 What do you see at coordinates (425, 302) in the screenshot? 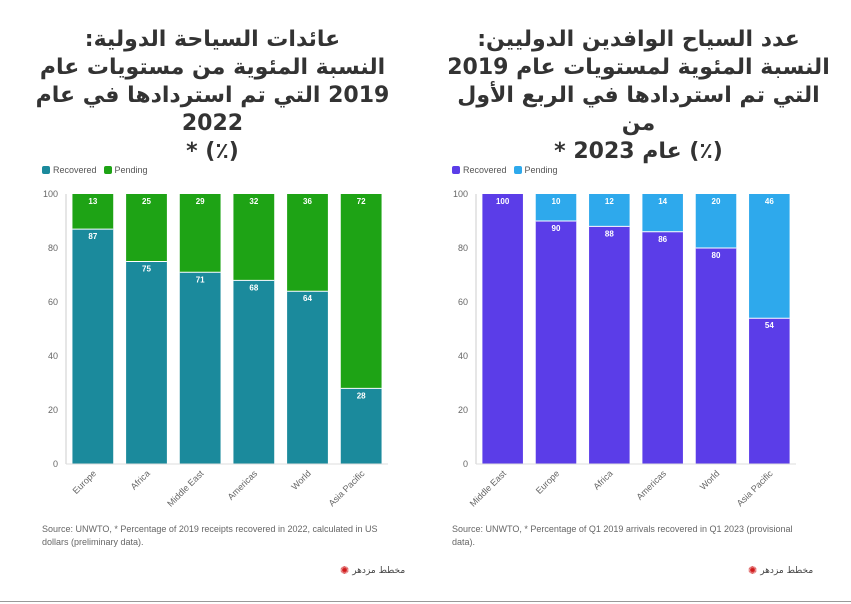
I see `panel-divider` at bounding box center [425, 302].